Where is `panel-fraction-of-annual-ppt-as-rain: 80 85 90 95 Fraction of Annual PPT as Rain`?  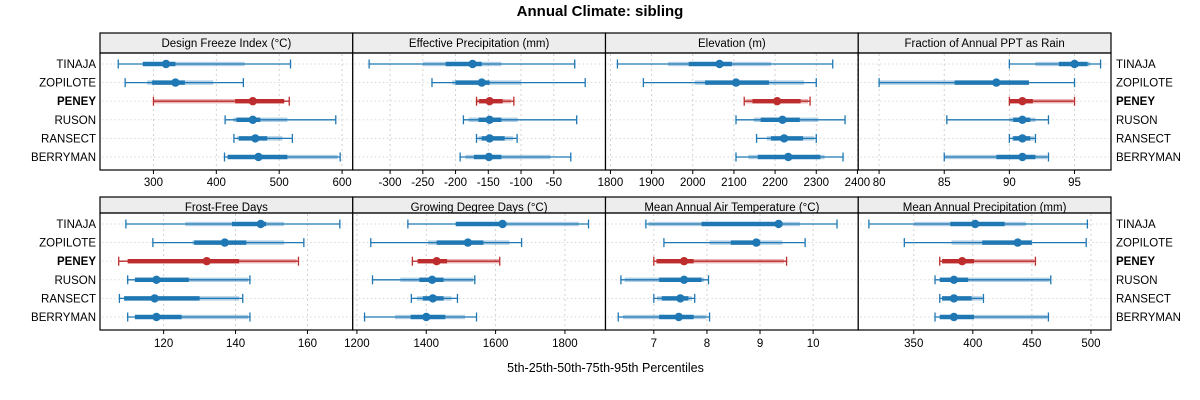 panel-fraction-of-annual-ppt-as-rain: 80 85 90 95 Fraction of Annual PPT as Rain is located at coordinates (984, 110).